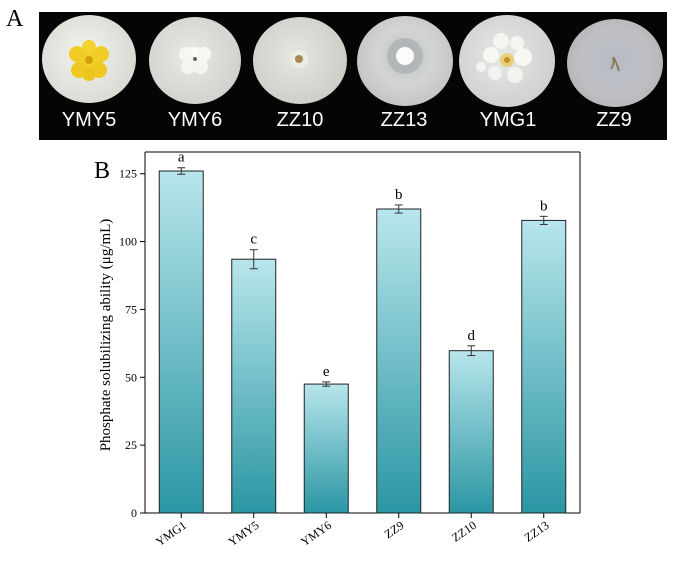 This screenshot has height=566, width=679. I want to click on plate-zz13, so click(405, 61).